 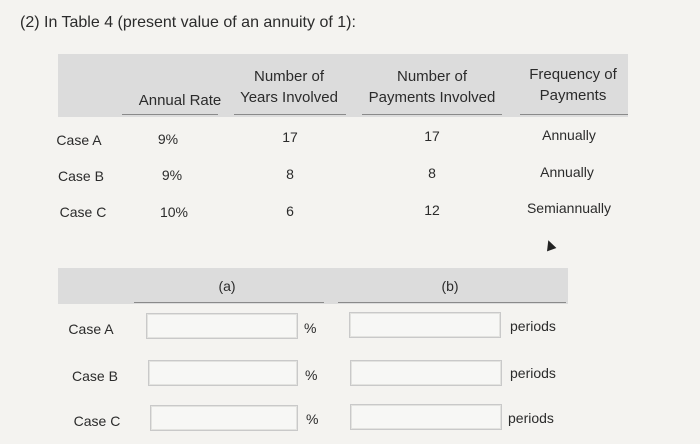 What do you see at coordinates (290, 211) in the screenshot?
I see `years-cell: 6` at bounding box center [290, 211].